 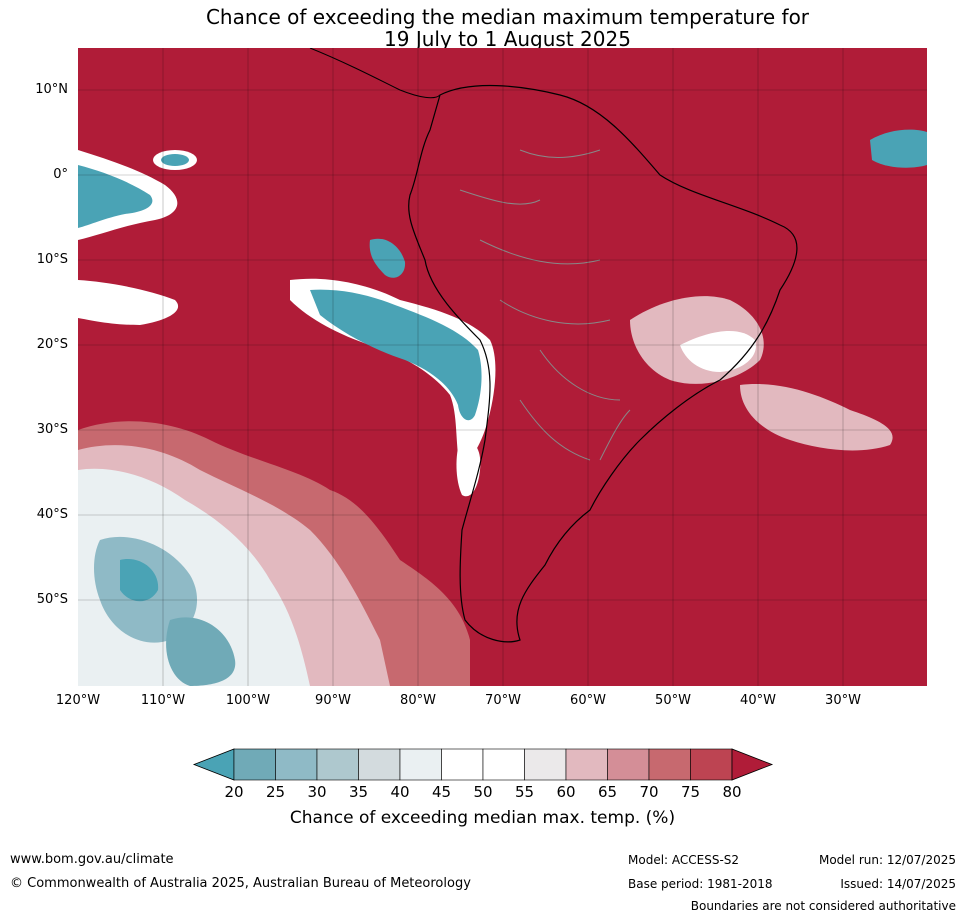 I want to click on lat-label-50s: 50°S, so click(x=52, y=599).